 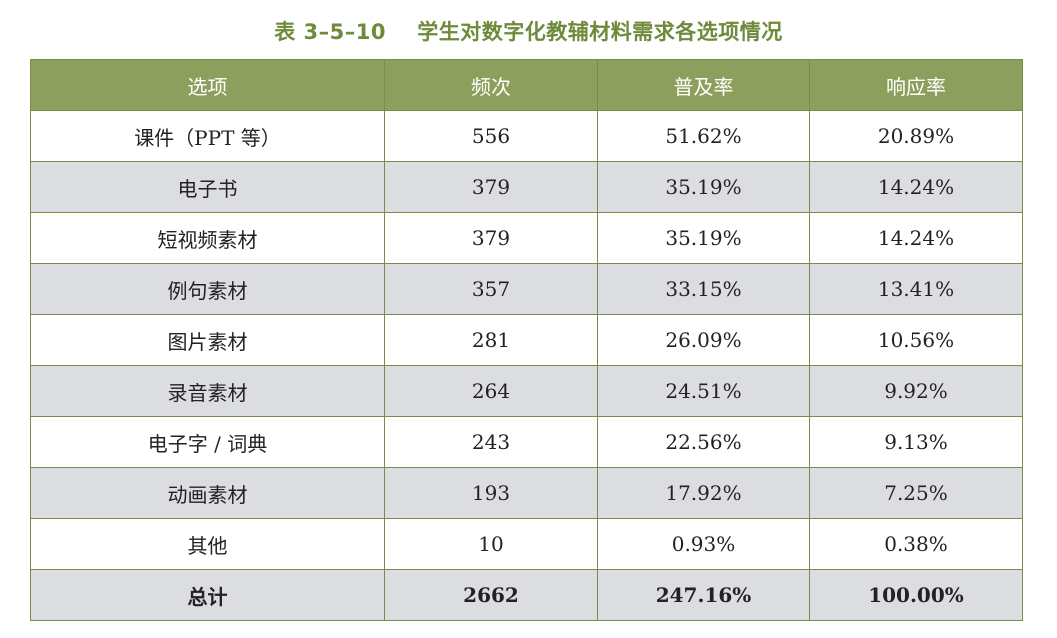 I want to click on cell-response-rate: 9.92%, so click(x=916, y=391).